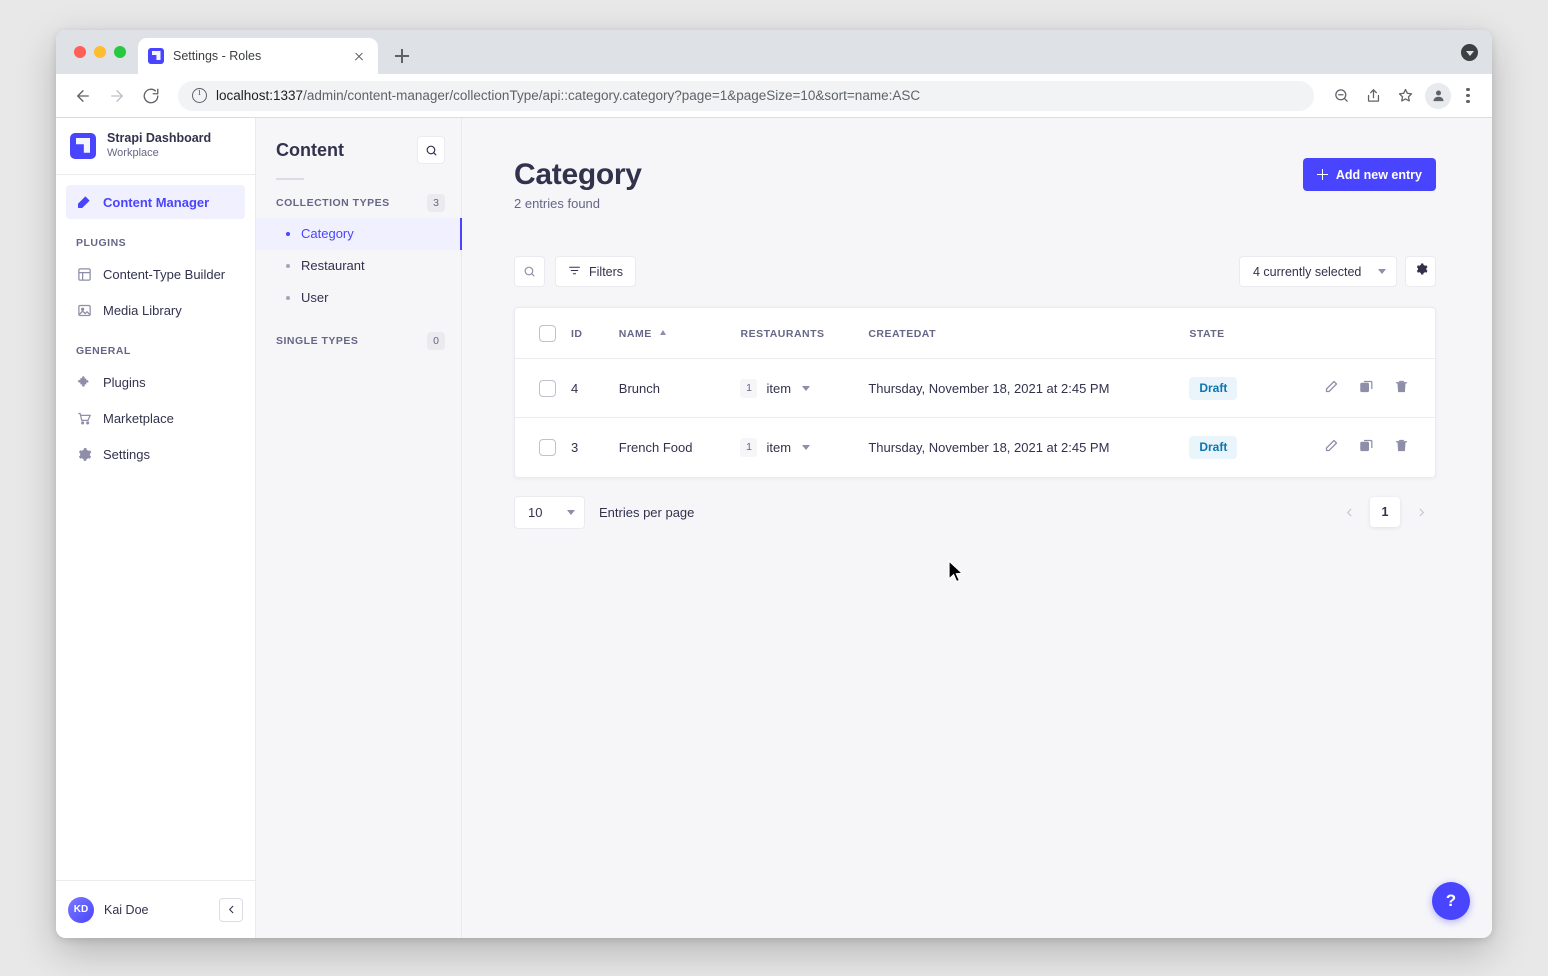 Image resolution: width=1548 pixels, height=976 pixels. Describe the element at coordinates (231, 909) in the screenshot. I see `collapse-sidebar-button` at that location.